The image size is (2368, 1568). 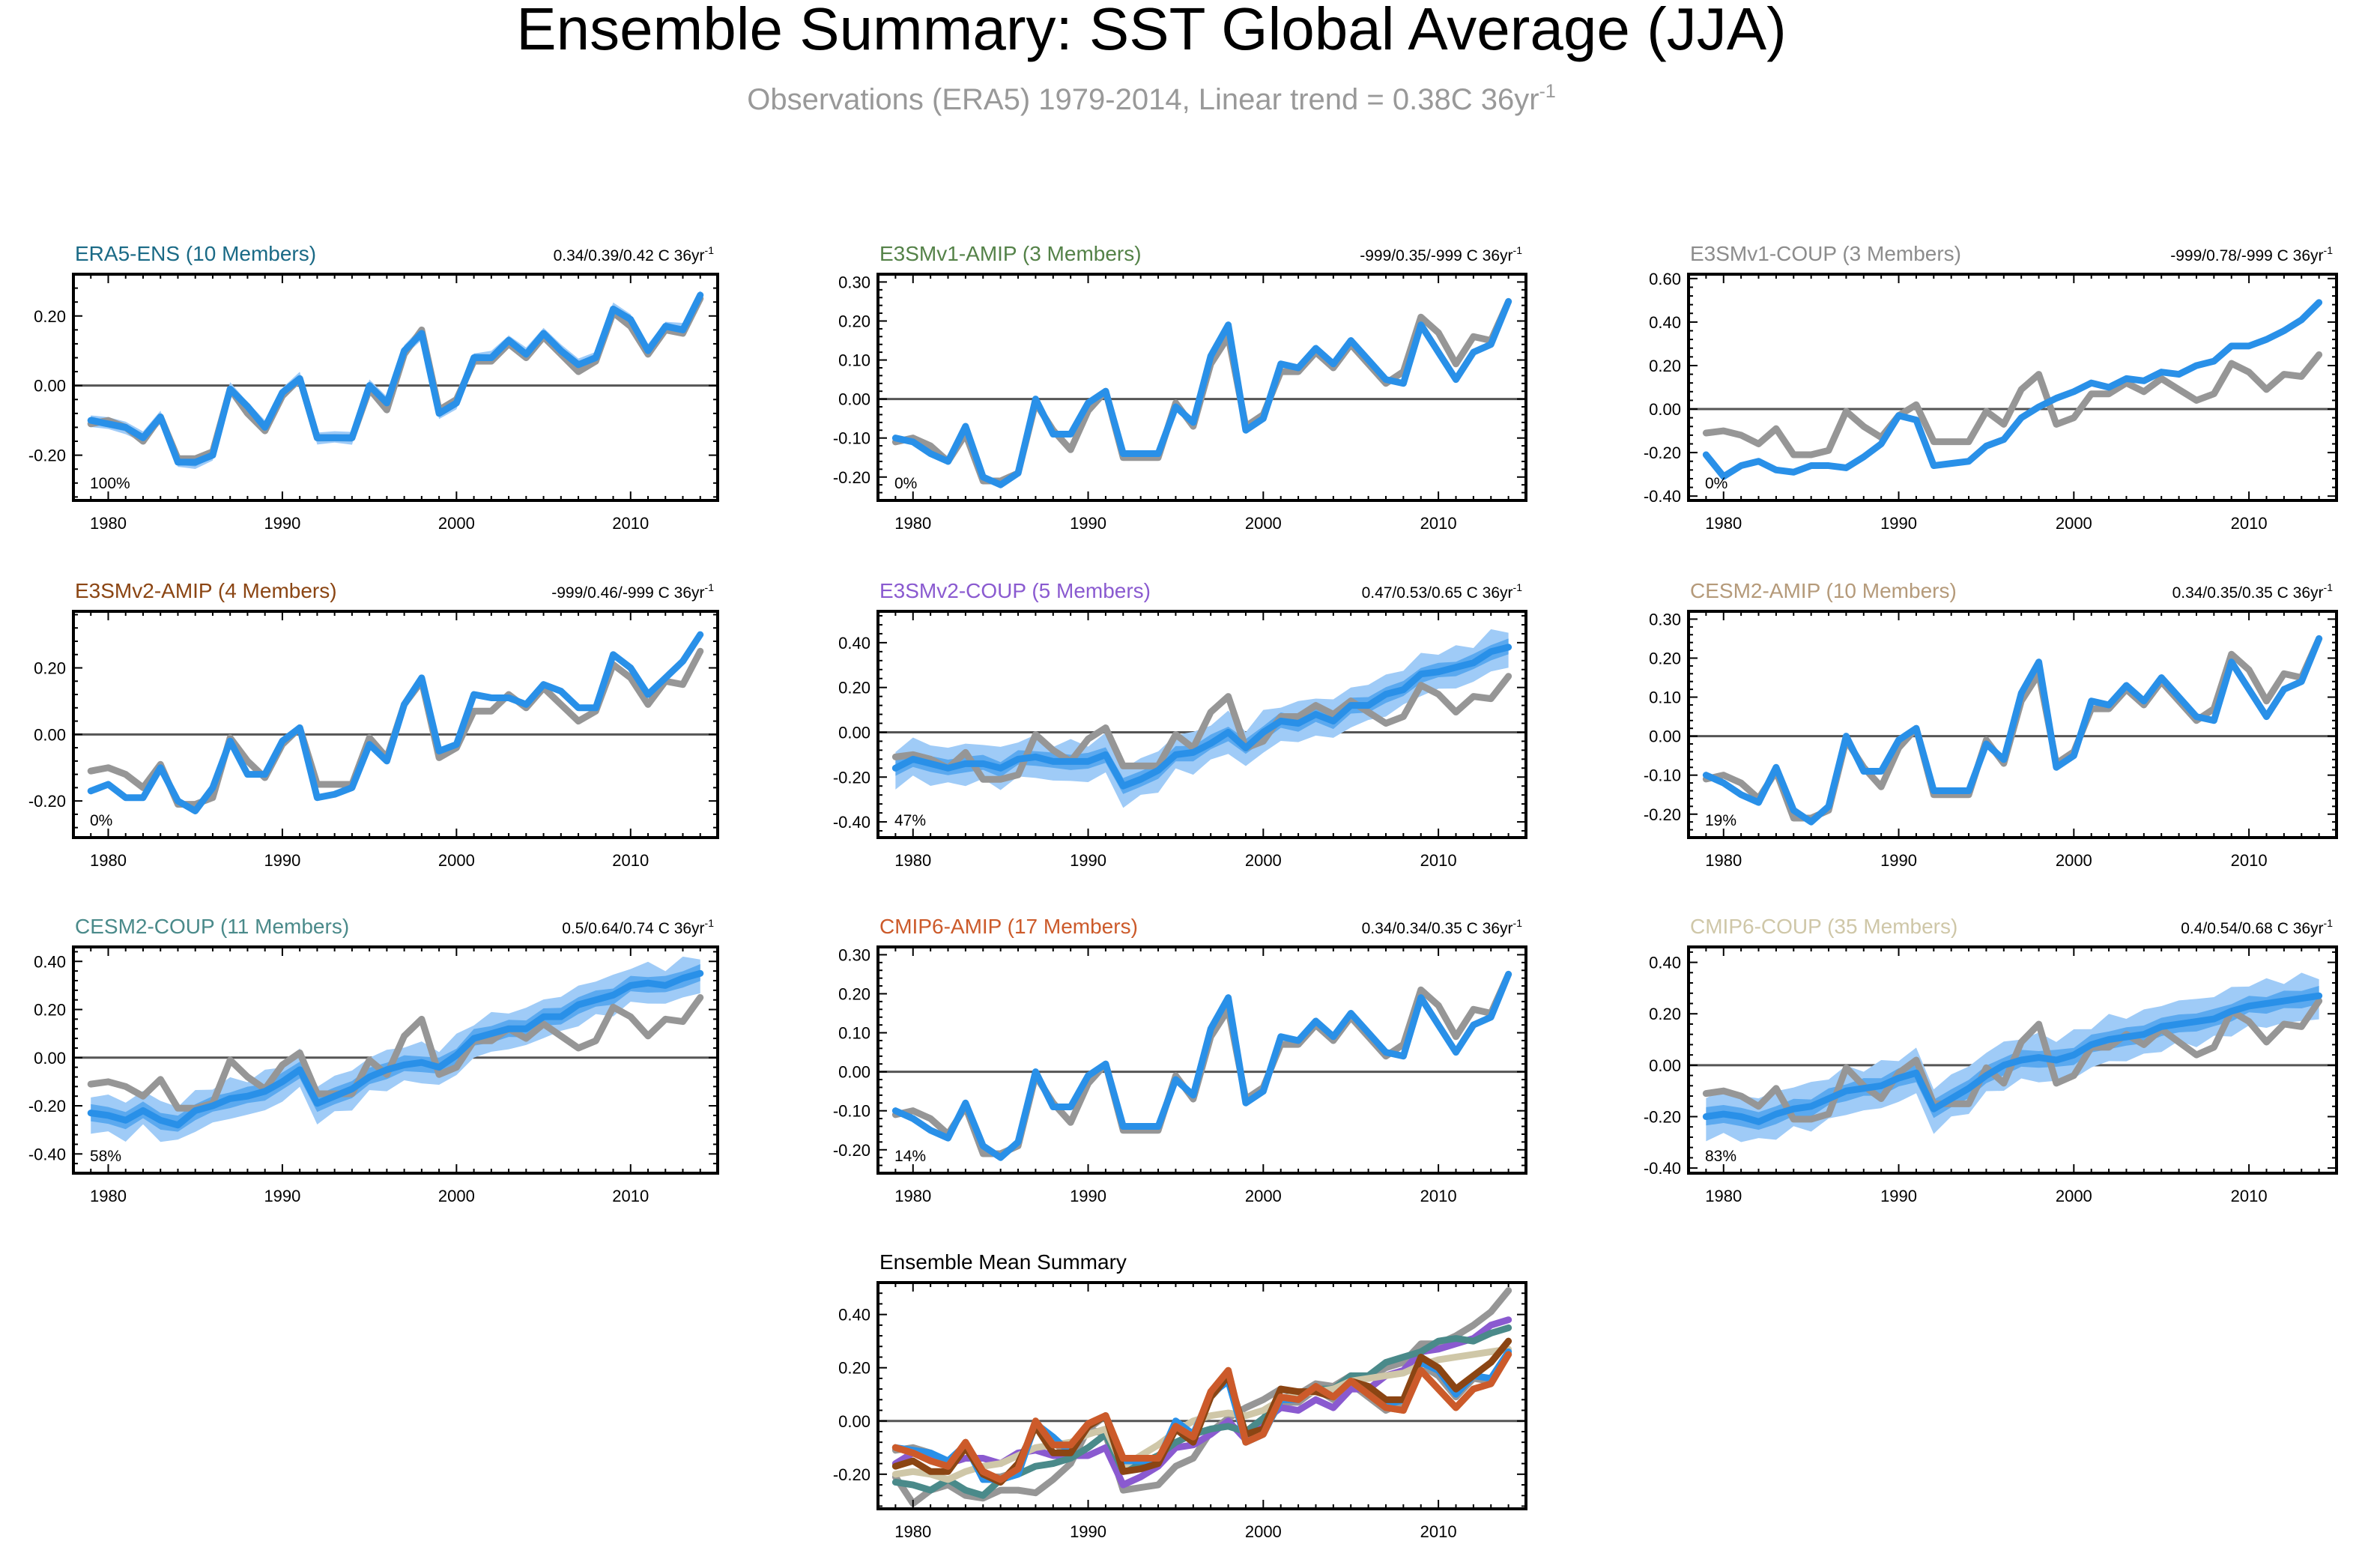 What do you see at coordinates (1665, 279) in the screenshot?
I see `y-tick-label: 0.60` at bounding box center [1665, 279].